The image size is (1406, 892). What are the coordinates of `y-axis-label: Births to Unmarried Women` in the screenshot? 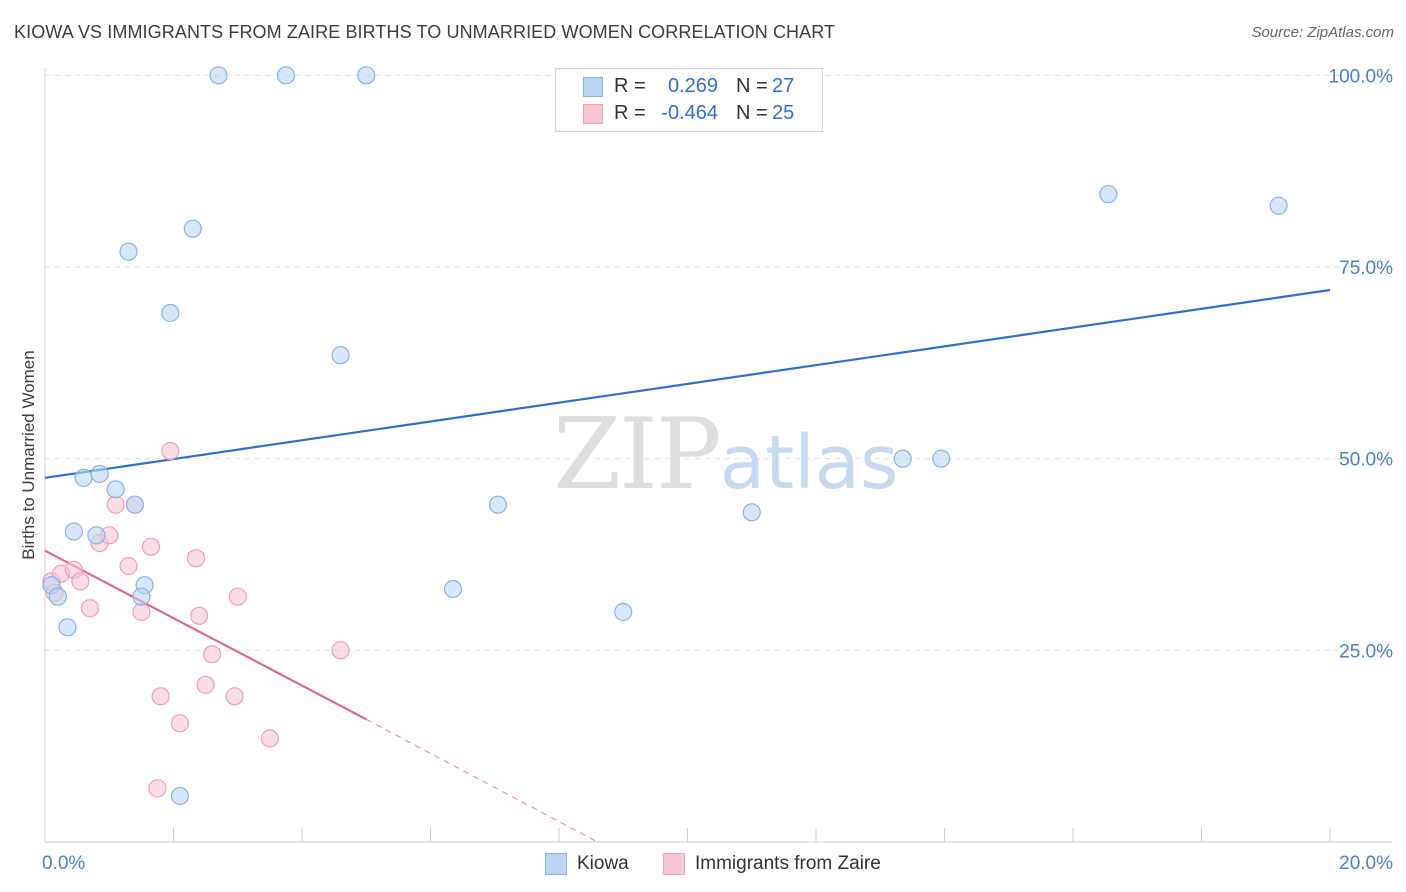 It's located at (28, 455).